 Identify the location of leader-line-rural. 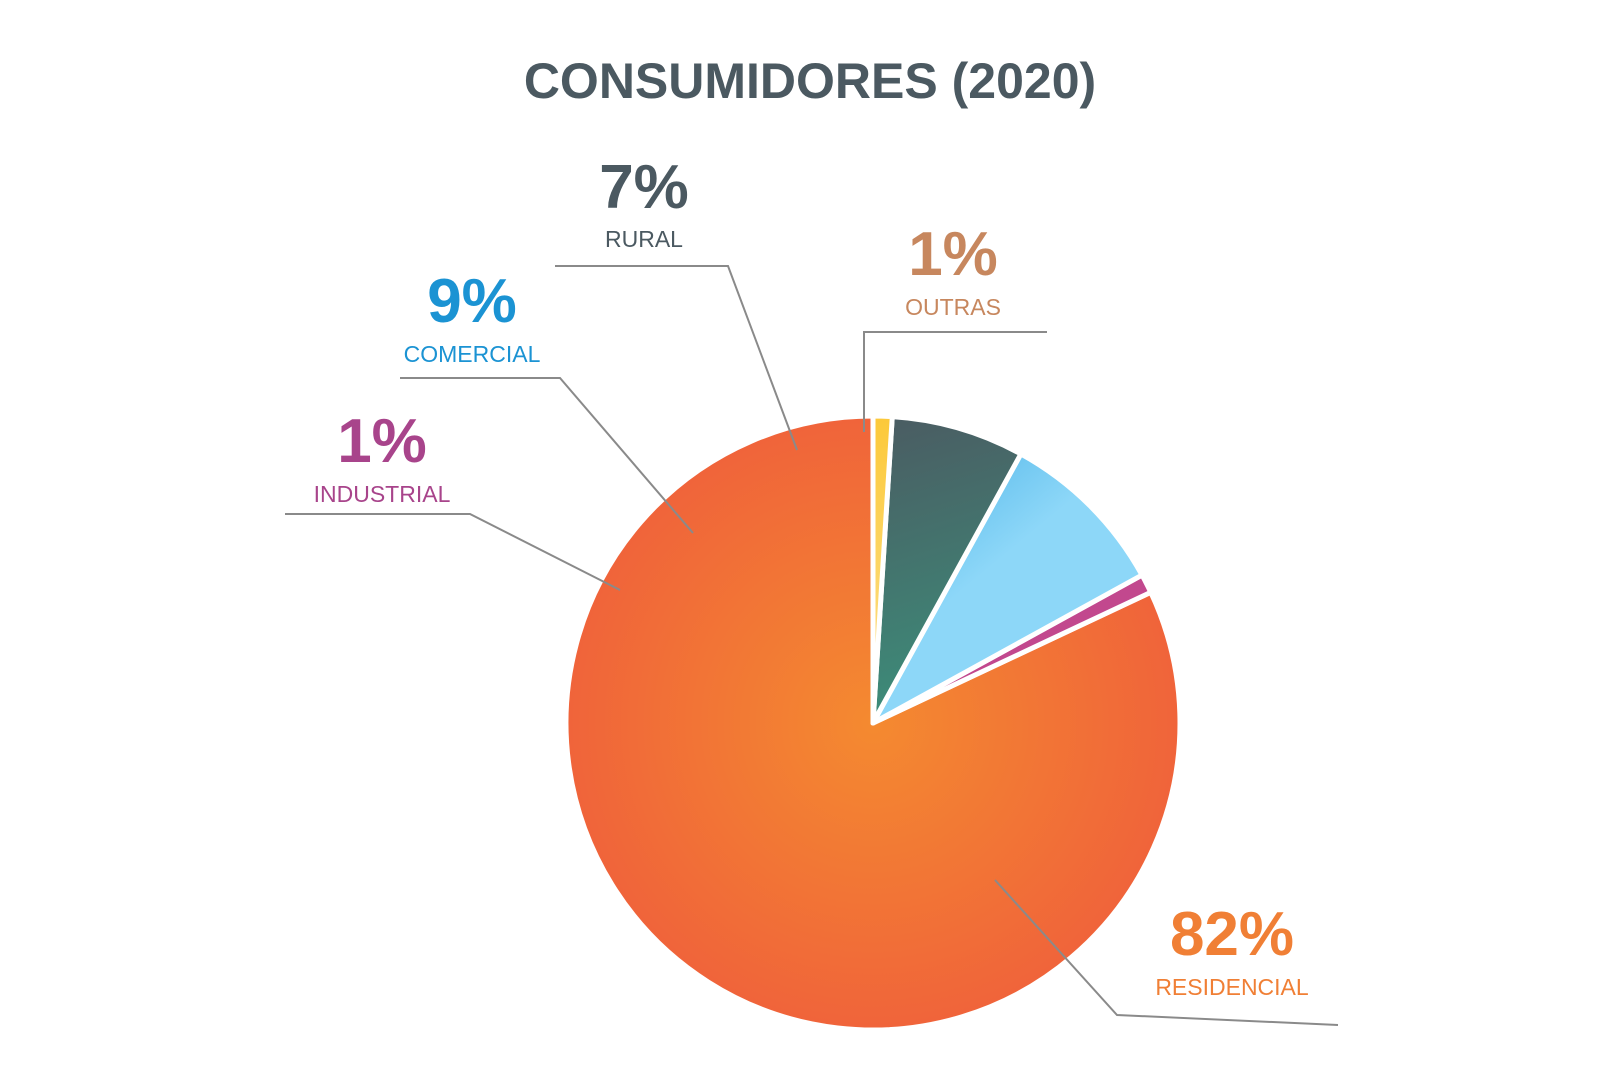
(676, 358).